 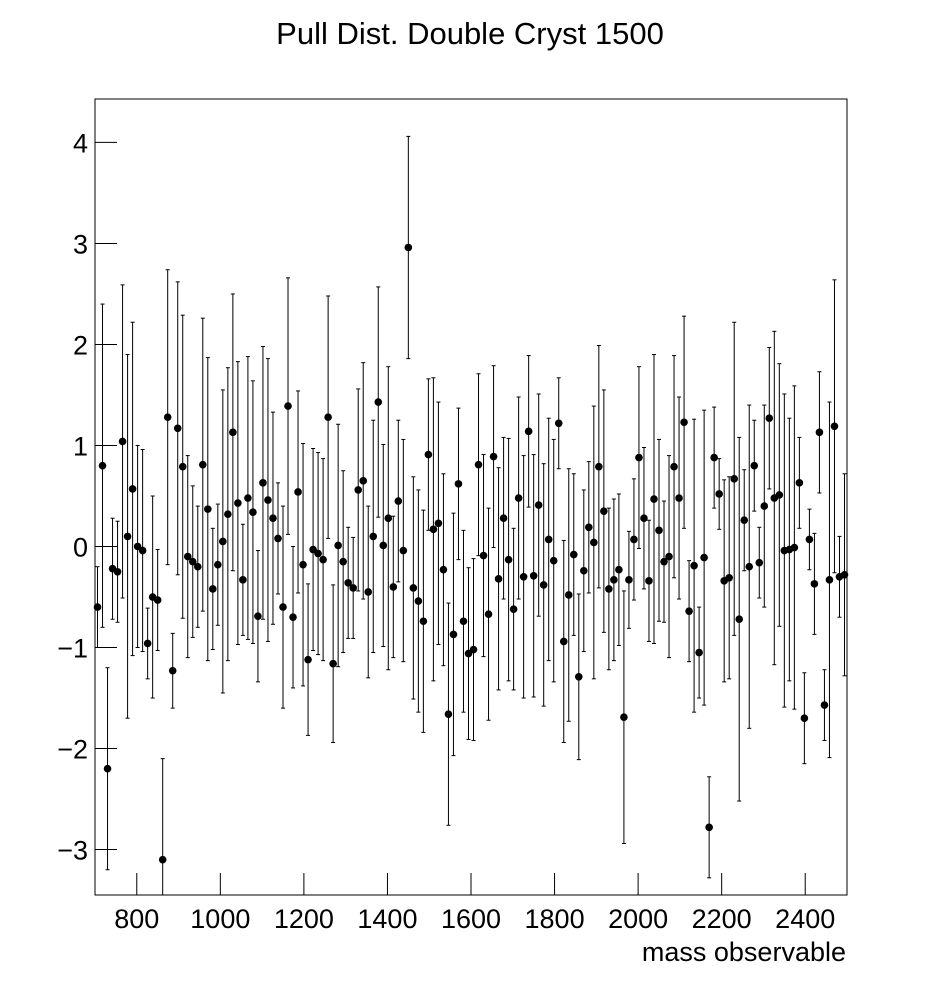 What do you see at coordinates (470, 33) in the screenshot?
I see `chart-title: Pull Dist. Double Cryst 1500` at bounding box center [470, 33].